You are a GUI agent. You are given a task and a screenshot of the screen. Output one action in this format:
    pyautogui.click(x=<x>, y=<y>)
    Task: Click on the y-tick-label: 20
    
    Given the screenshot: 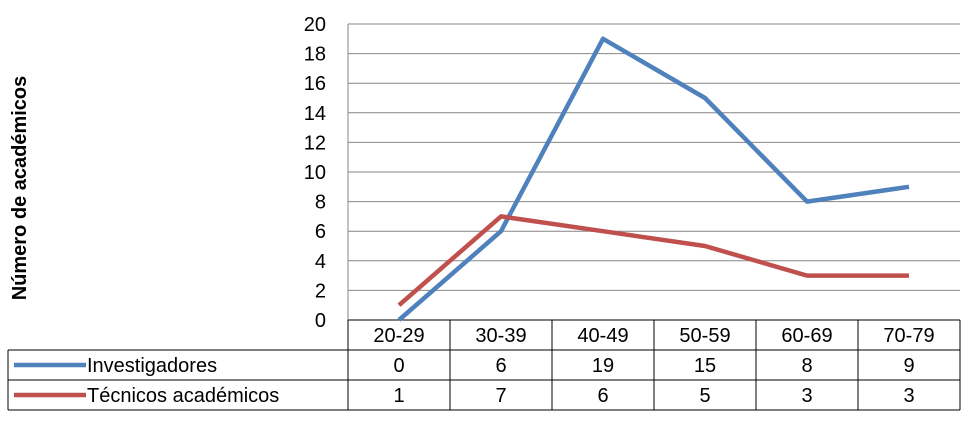 What is the action you would take?
    pyautogui.click(x=315, y=25)
    